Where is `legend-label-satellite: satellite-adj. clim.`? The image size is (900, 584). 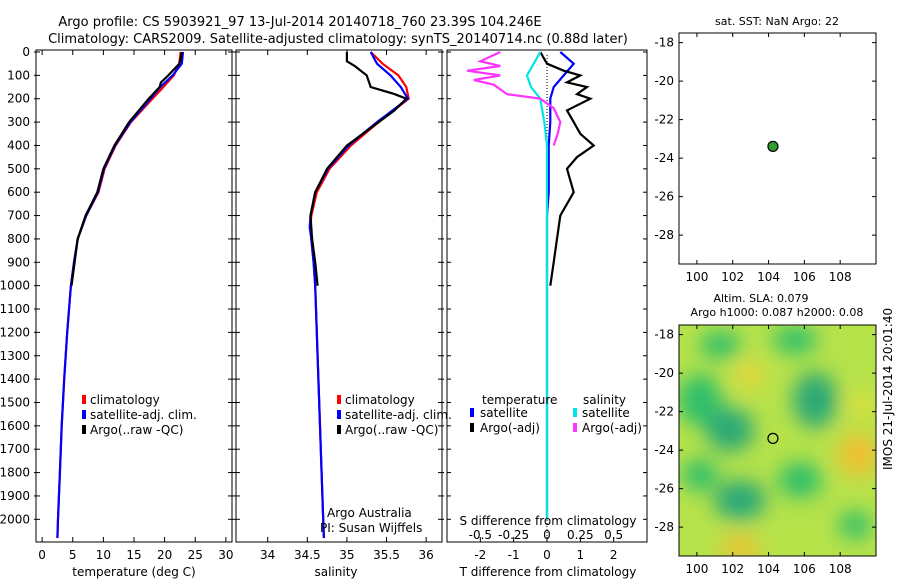 legend-label-satellite: satellite-adj. clim. is located at coordinates (398, 415).